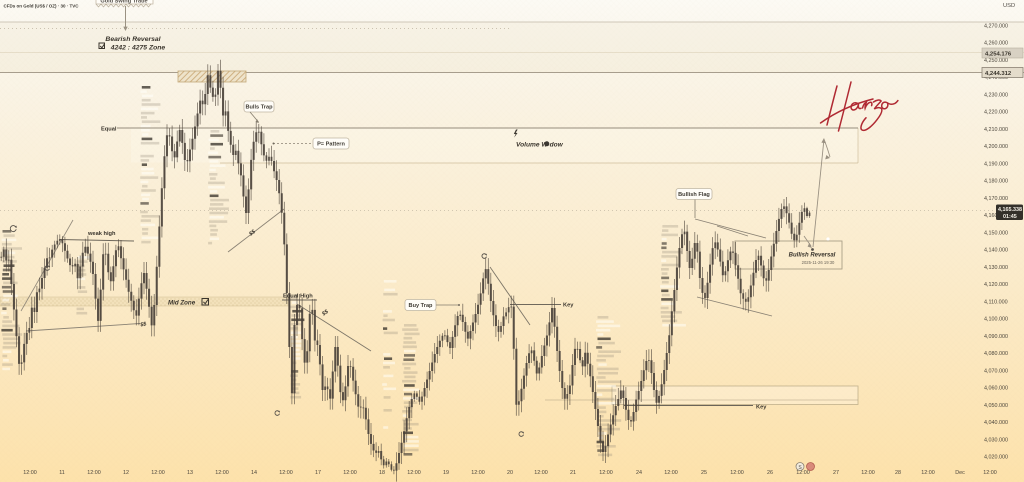  I want to click on svg-text: 4,260.000, so click(996, 44).